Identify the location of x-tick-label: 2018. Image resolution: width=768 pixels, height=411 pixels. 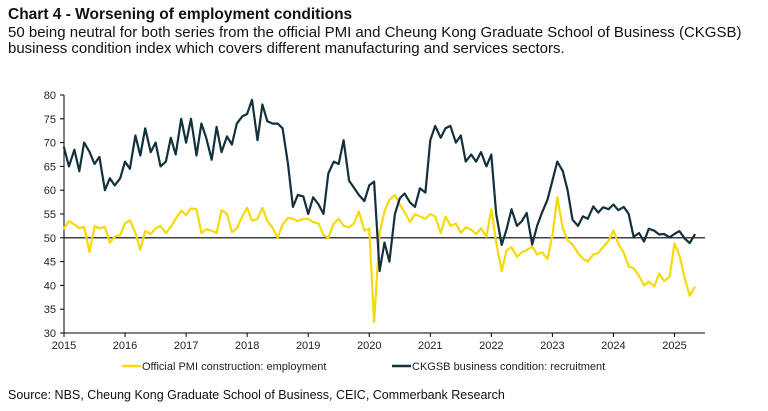
(247, 346).